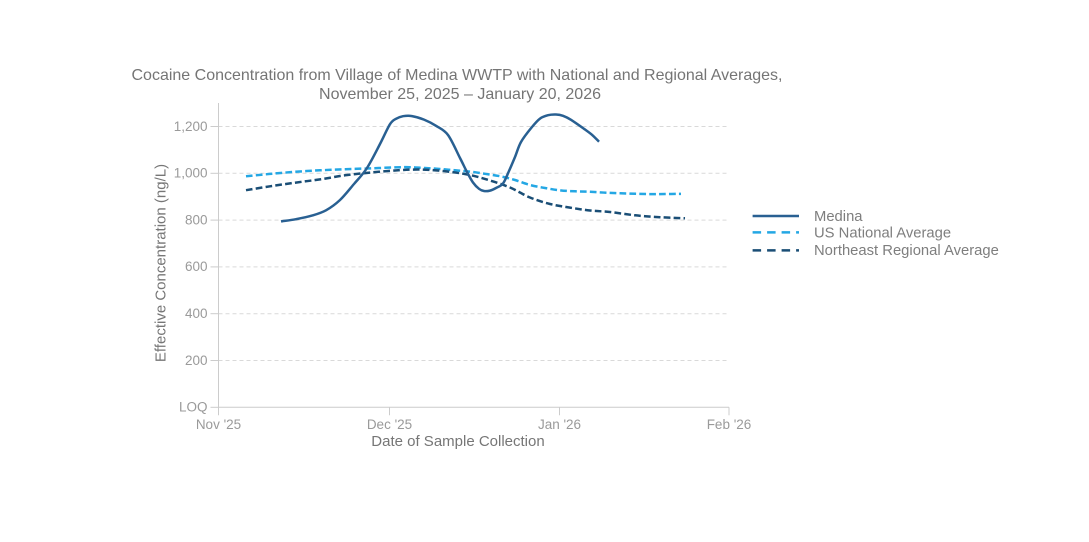 Image resolution: width=1089 pixels, height=542 pixels. Describe the element at coordinates (196, 313) in the screenshot. I see `svg-text: 400` at that location.